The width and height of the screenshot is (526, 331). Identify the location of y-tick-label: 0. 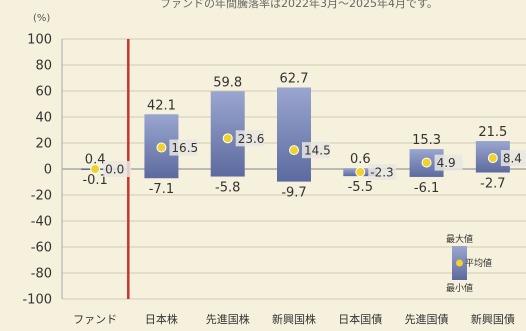
(48, 170).